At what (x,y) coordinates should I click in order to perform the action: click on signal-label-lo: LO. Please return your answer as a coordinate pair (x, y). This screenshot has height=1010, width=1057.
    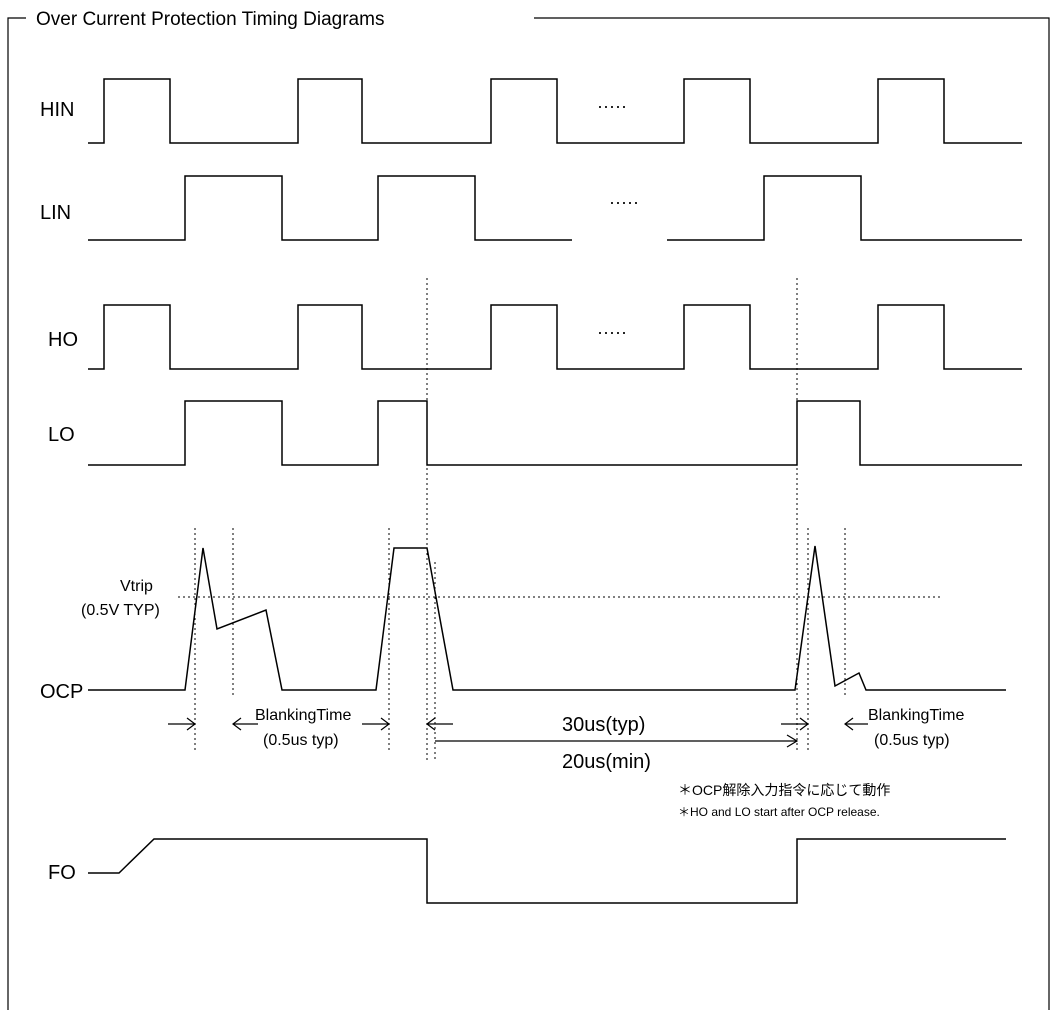
    Looking at the image, I should click on (61, 435).